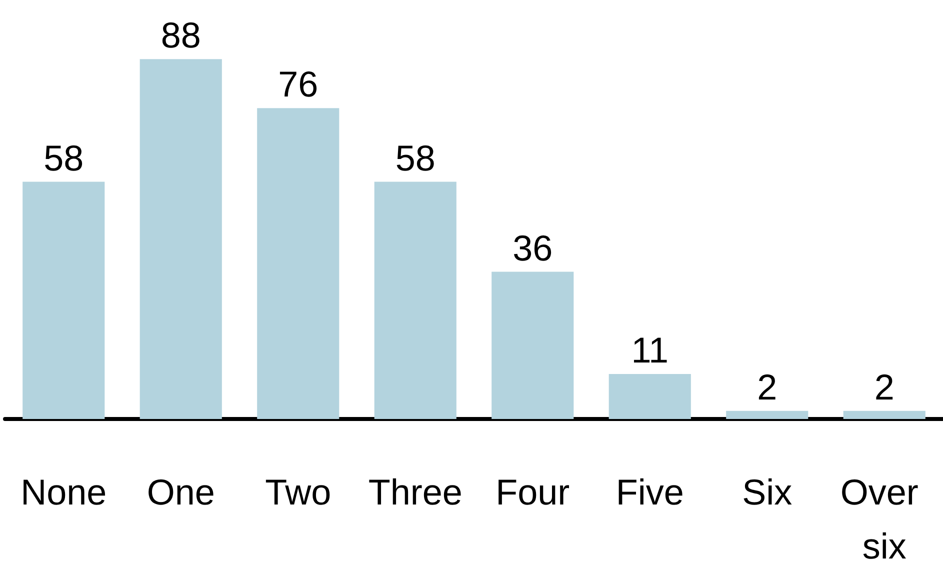  What do you see at coordinates (884, 519) in the screenshot?
I see `x-tick-label: Over six` at bounding box center [884, 519].